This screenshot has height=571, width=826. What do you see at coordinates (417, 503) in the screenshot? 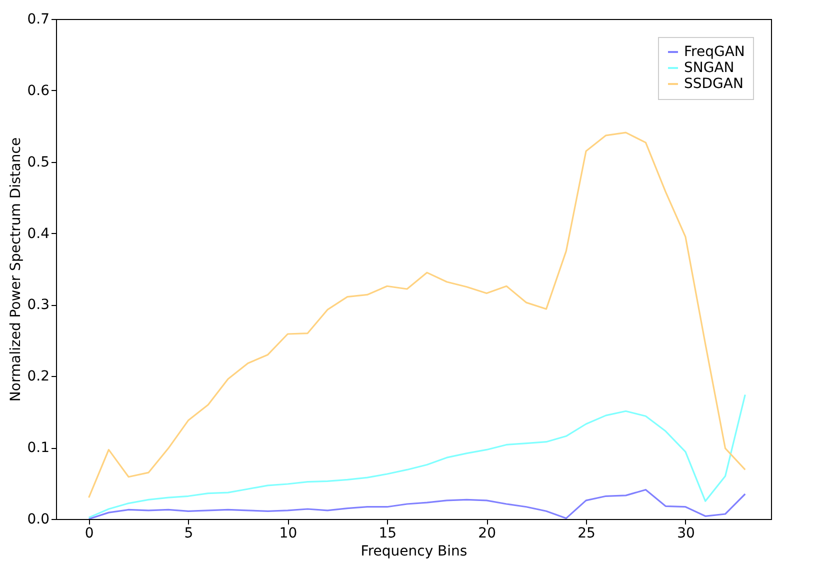
I see `line-series` at bounding box center [417, 503].